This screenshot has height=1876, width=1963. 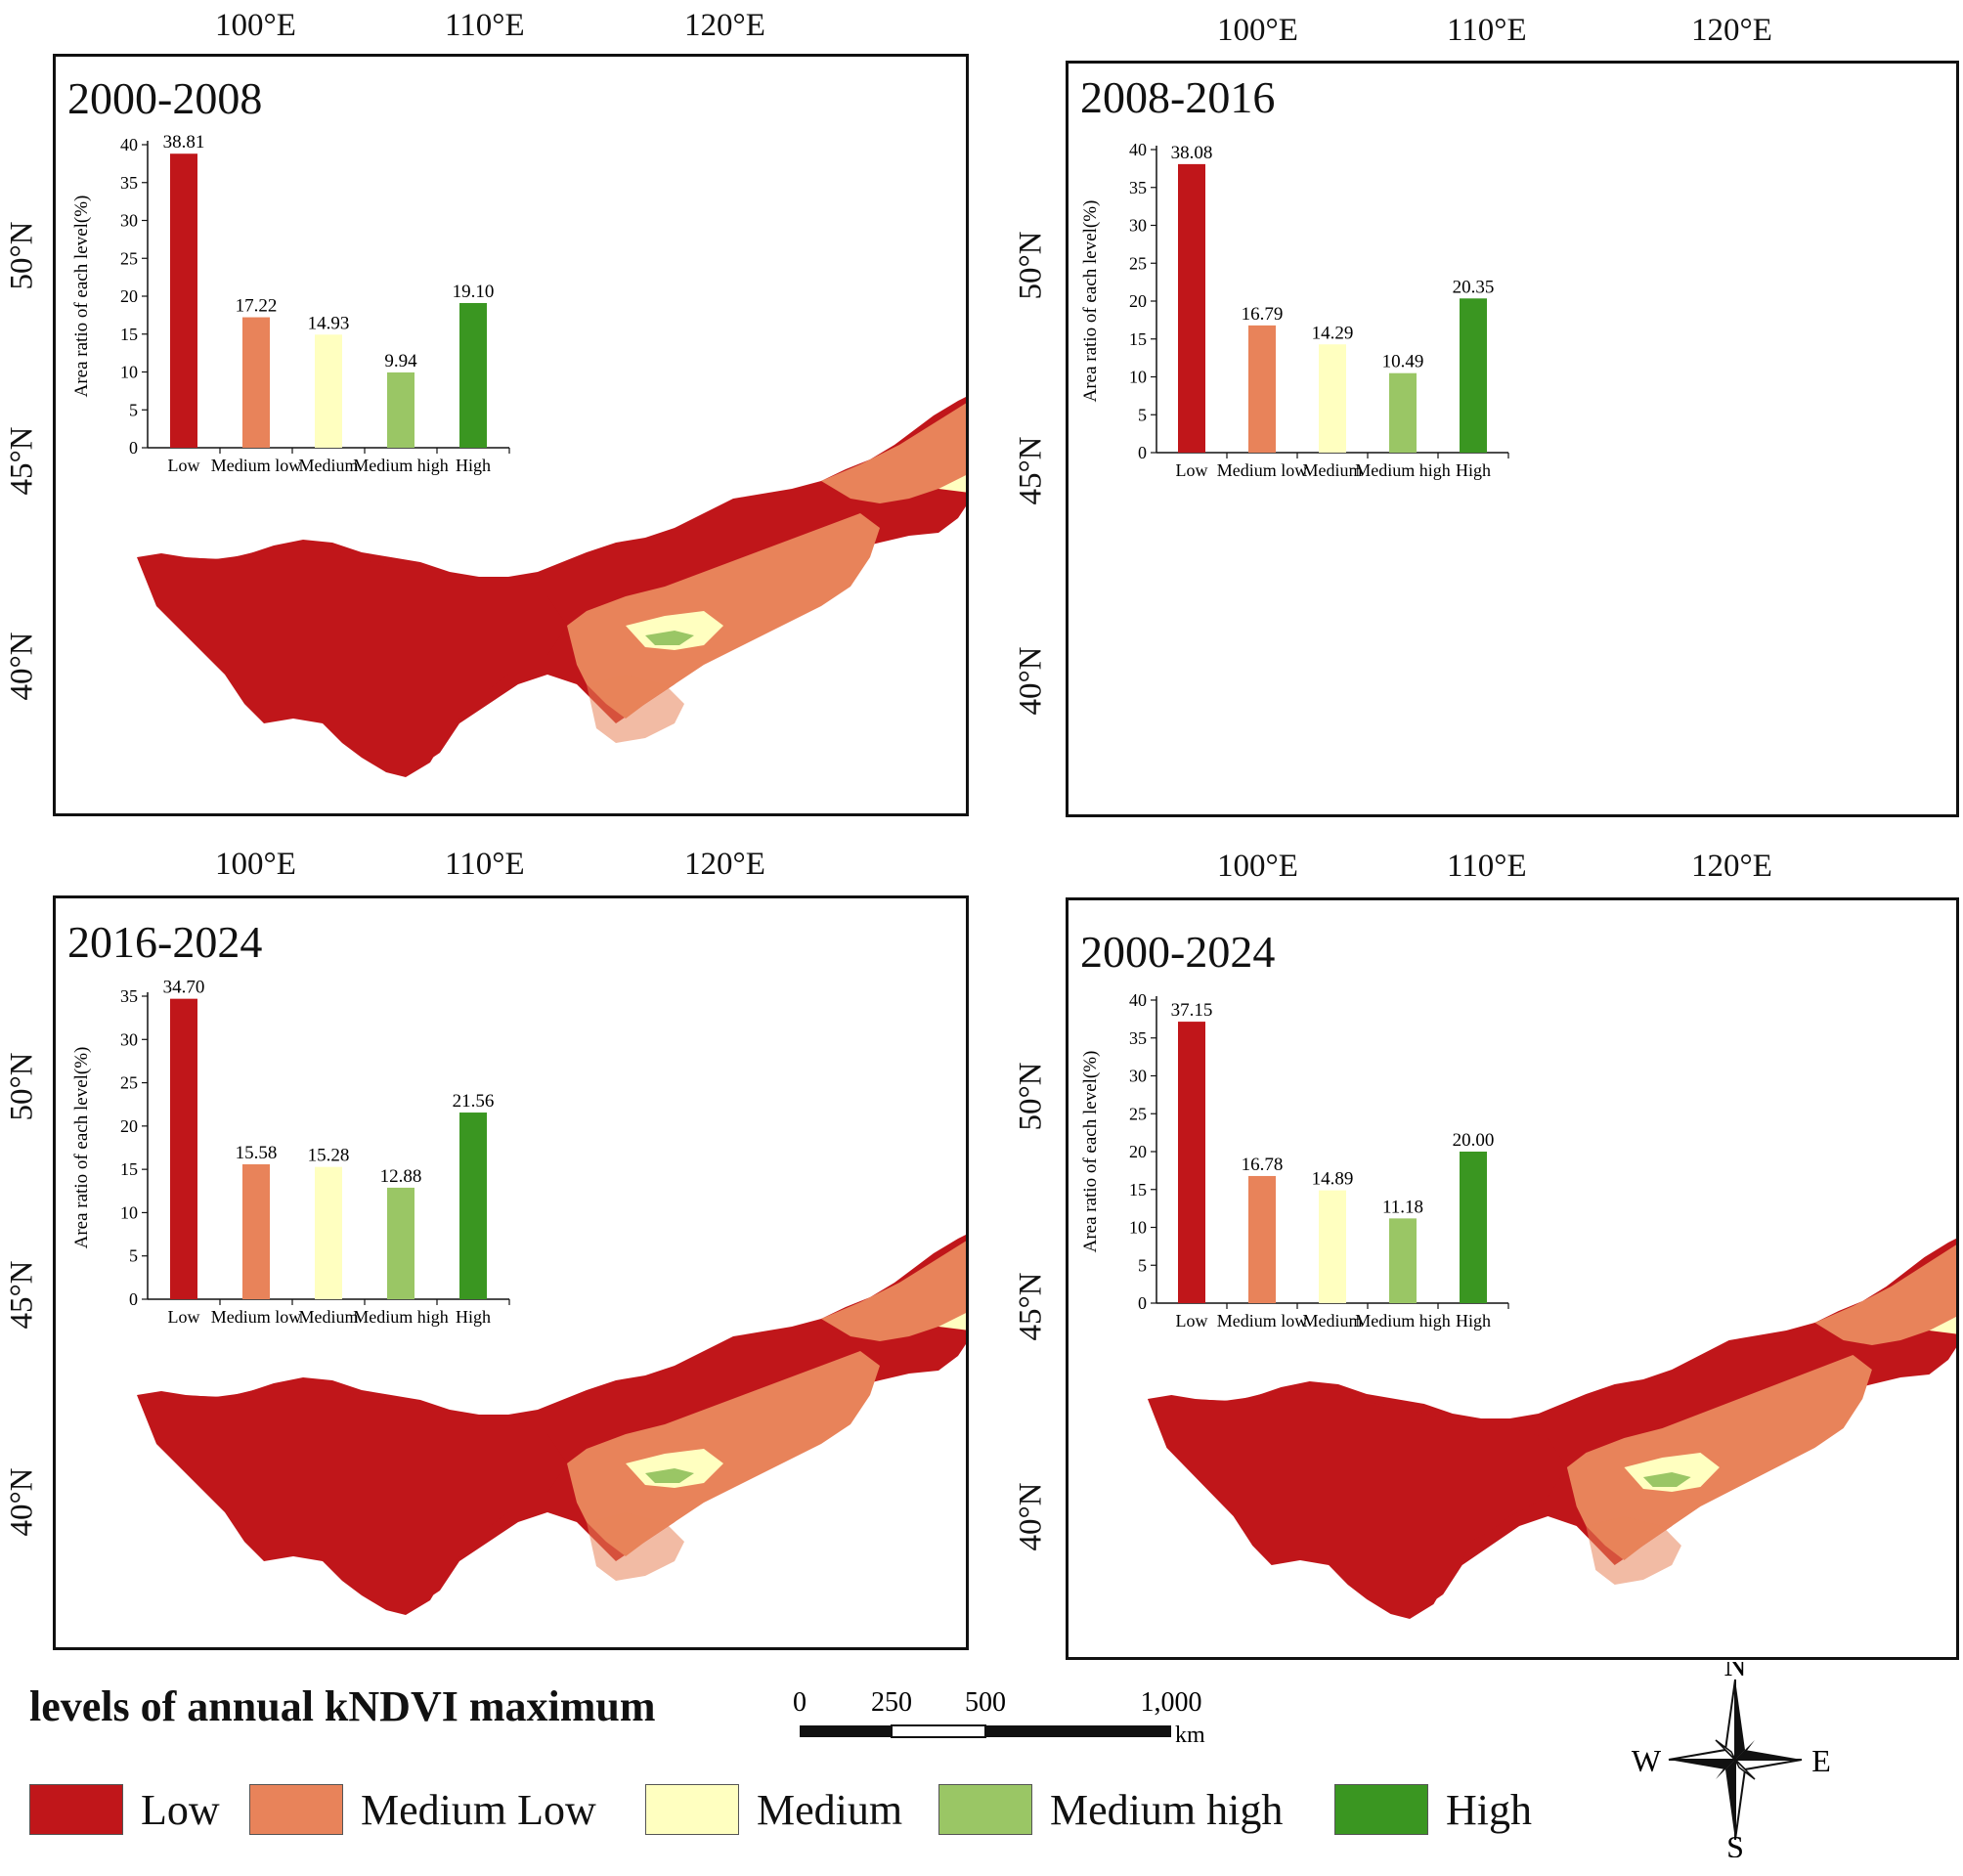 What do you see at coordinates (1178, 952) in the screenshot?
I see `period-title: 2000-2024` at bounding box center [1178, 952].